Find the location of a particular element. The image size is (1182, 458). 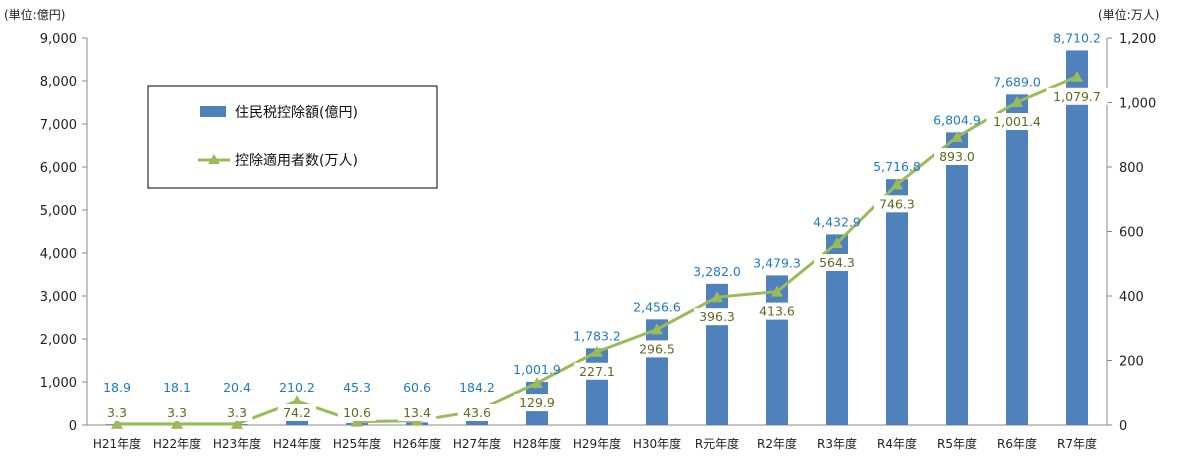

x-tick-label: R3年度 is located at coordinates (837, 443).